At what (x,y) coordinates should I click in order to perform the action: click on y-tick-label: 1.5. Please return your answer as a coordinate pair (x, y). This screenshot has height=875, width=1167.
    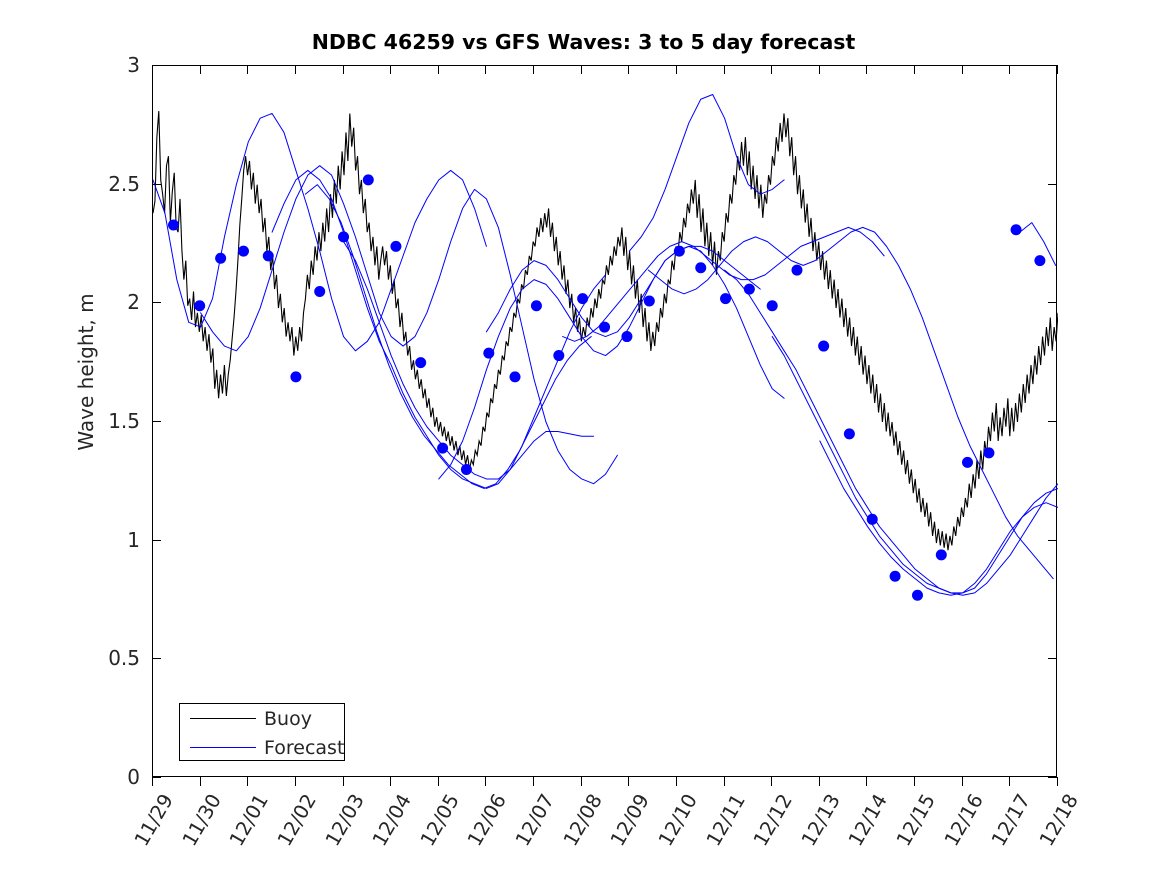
    Looking at the image, I should click on (124, 421).